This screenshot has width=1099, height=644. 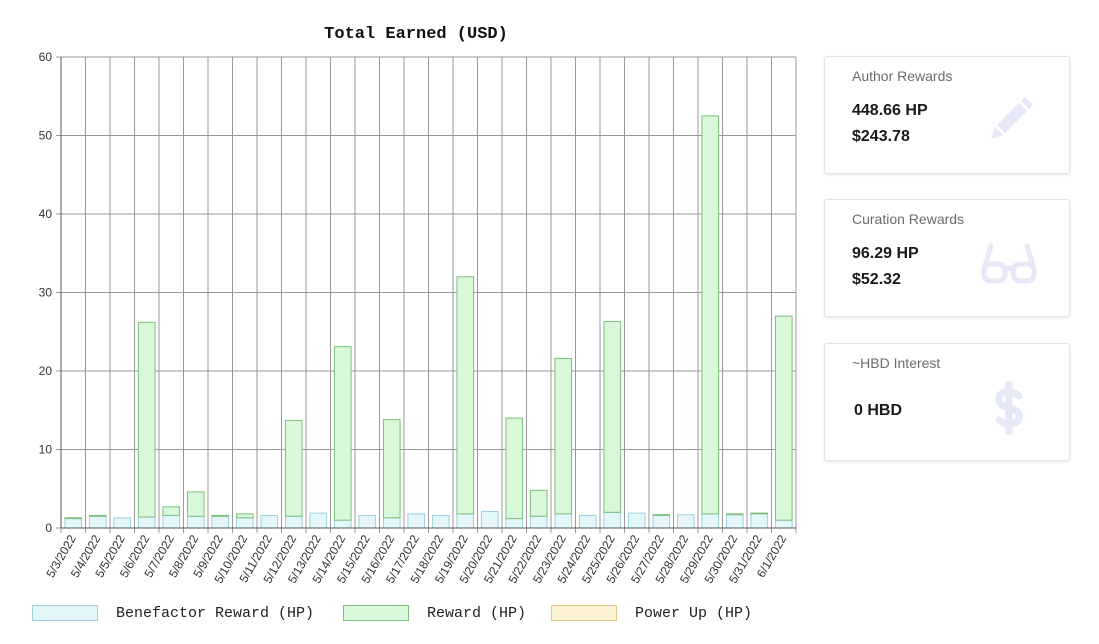 I want to click on author-rewards-card: Author Rewards 448.66 HP $243.78, so click(x=947, y=115).